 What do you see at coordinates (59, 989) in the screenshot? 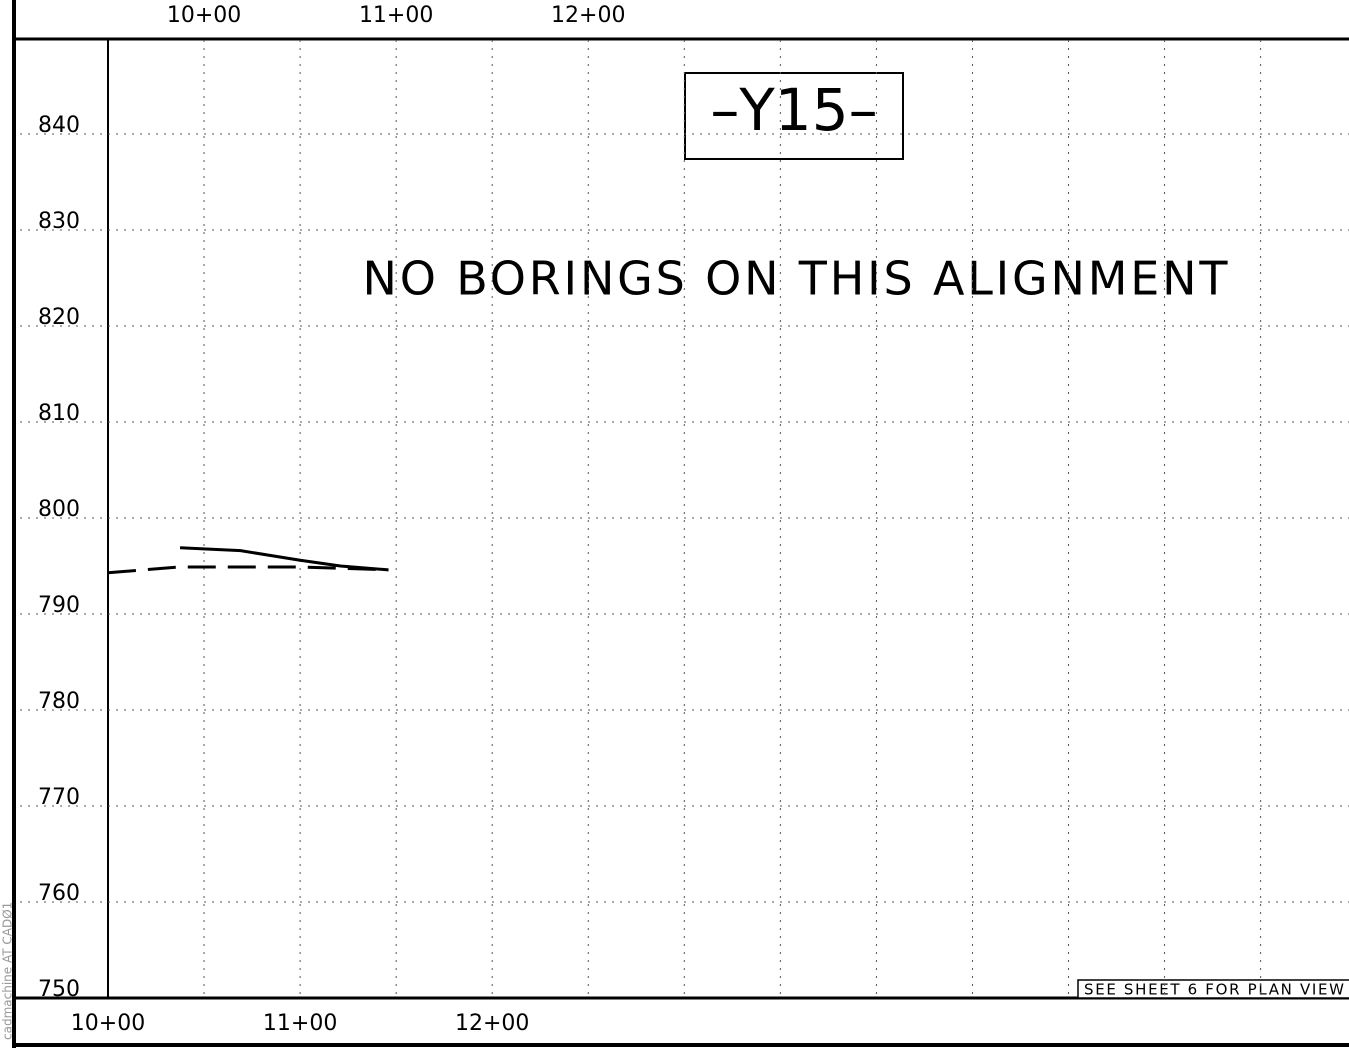
I see `y-tick-label: 750` at bounding box center [59, 989].